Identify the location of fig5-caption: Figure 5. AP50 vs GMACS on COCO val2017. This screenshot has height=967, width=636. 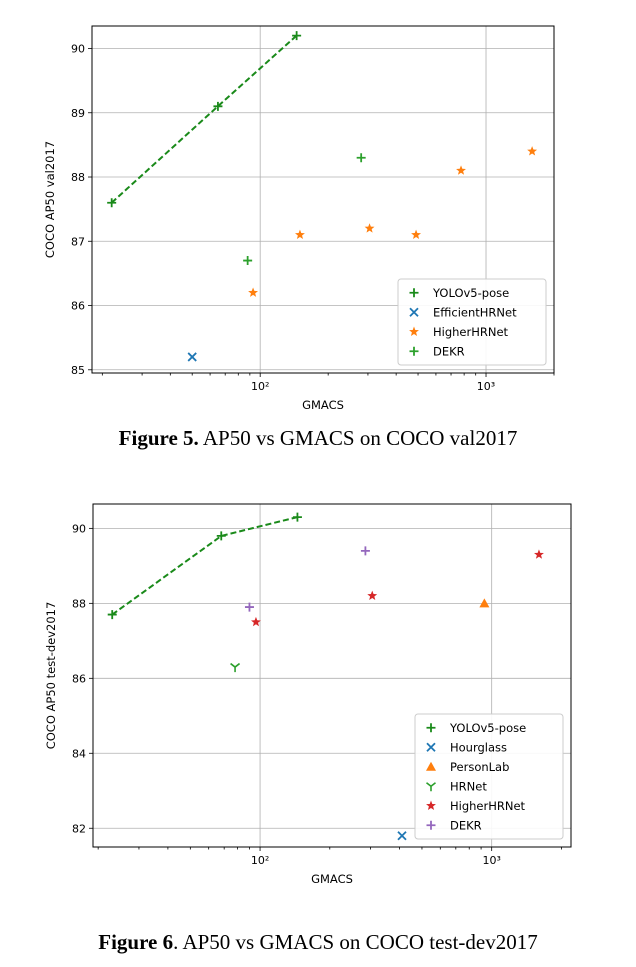
(318, 438).